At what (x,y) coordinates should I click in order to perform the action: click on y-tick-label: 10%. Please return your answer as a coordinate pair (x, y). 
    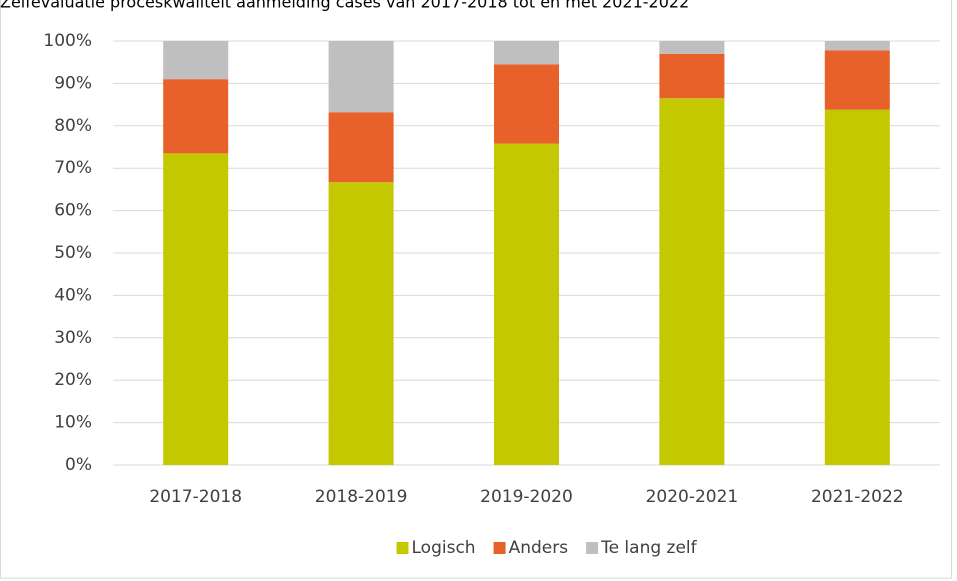
    Looking at the image, I should click on (73, 423).